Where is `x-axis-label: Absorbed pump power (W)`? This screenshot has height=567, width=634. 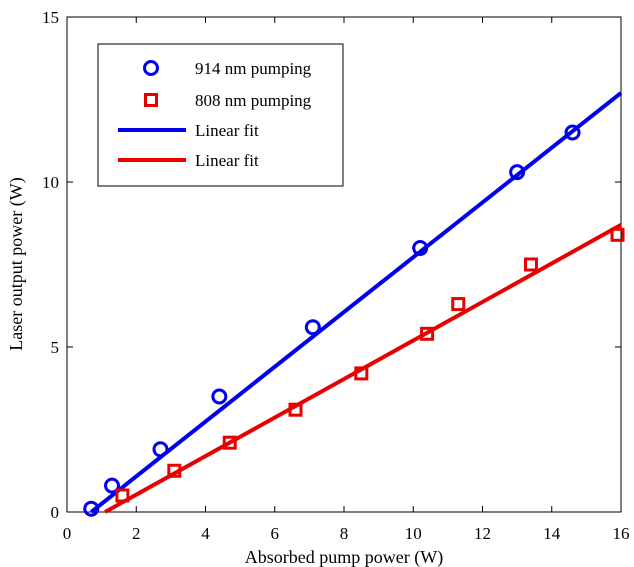 x-axis-label: Absorbed pump power (W) is located at coordinates (344, 557).